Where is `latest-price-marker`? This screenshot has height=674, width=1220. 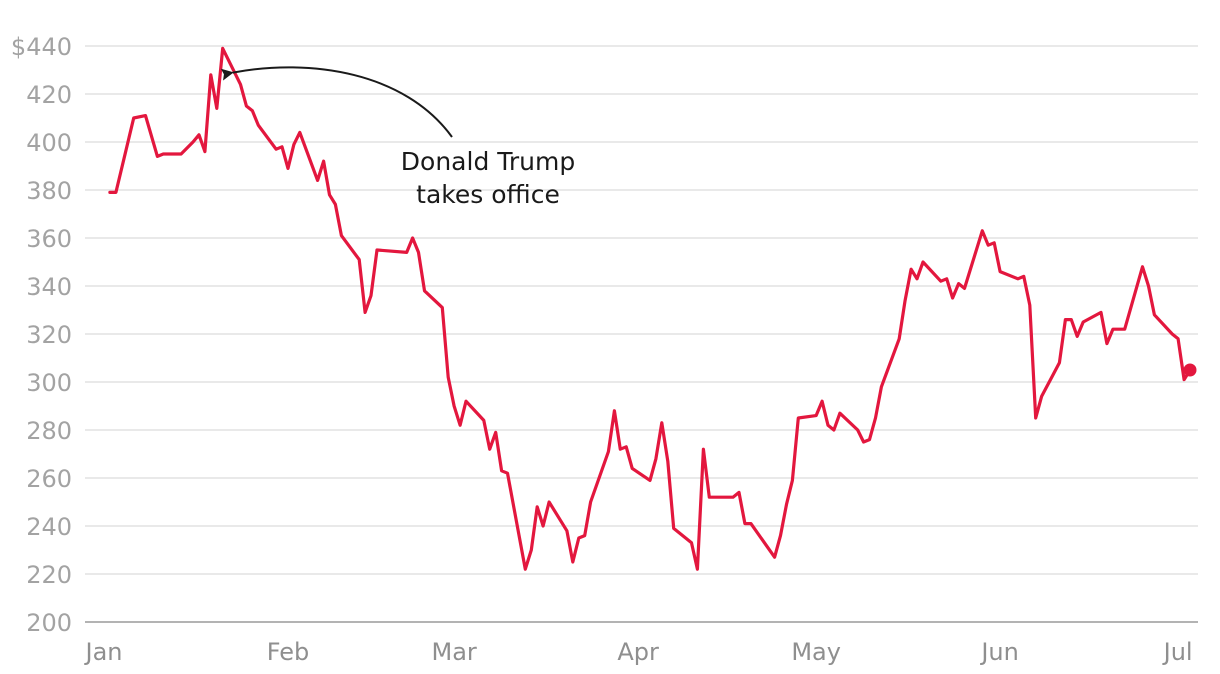 latest-price-marker is located at coordinates (1190, 370).